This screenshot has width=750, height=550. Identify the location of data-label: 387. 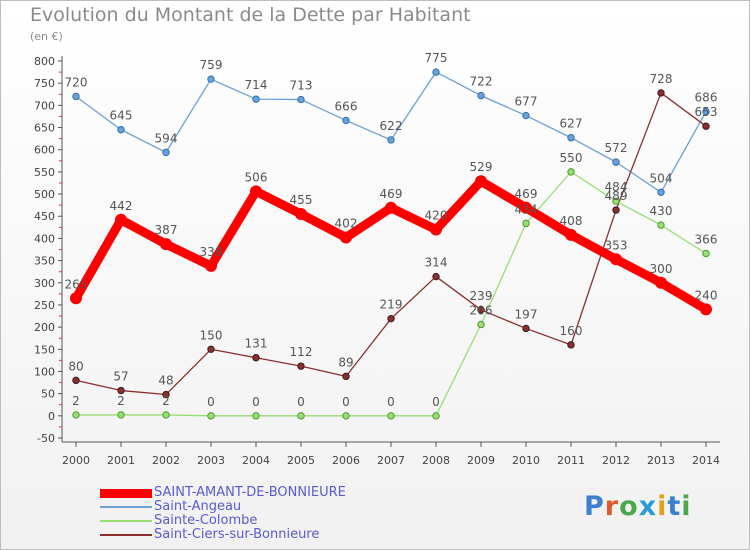
(166, 230).